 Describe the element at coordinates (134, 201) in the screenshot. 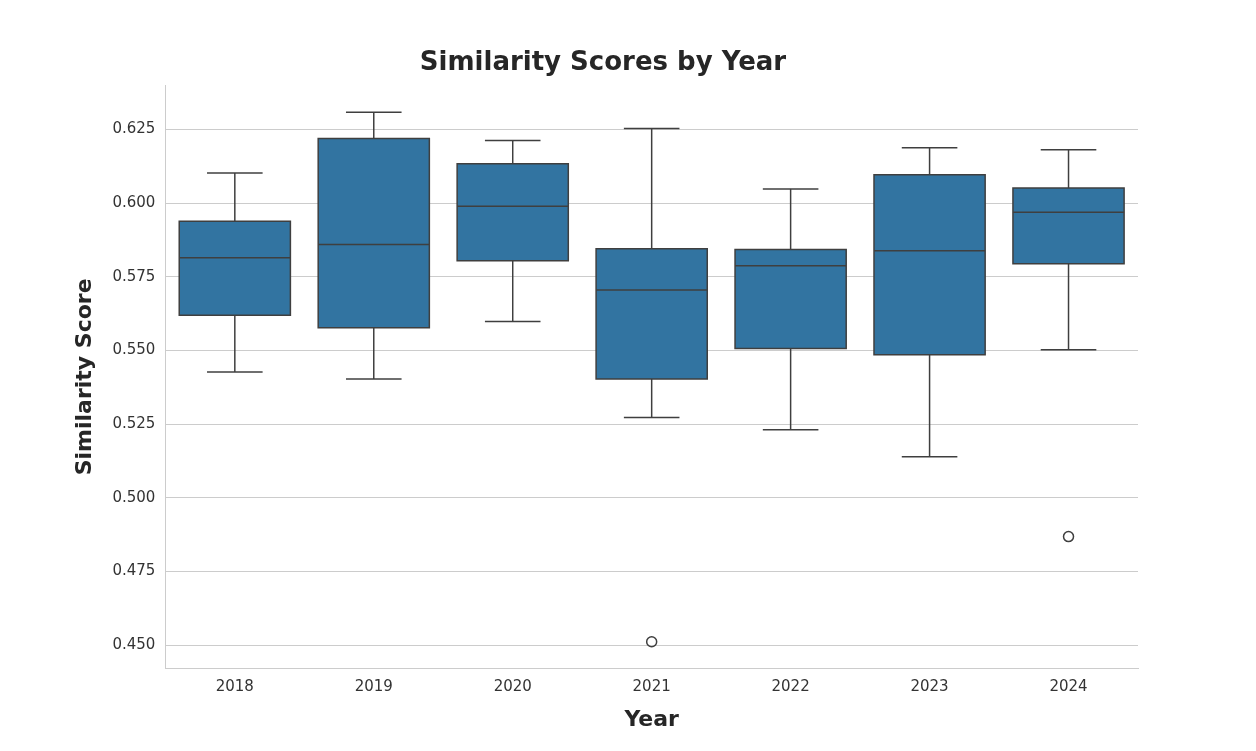

I see `y-tick-label: 0.600` at that location.